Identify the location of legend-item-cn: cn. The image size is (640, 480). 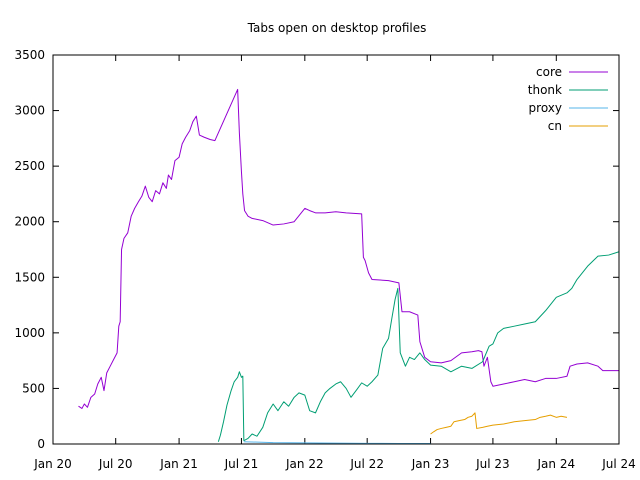
(578, 126).